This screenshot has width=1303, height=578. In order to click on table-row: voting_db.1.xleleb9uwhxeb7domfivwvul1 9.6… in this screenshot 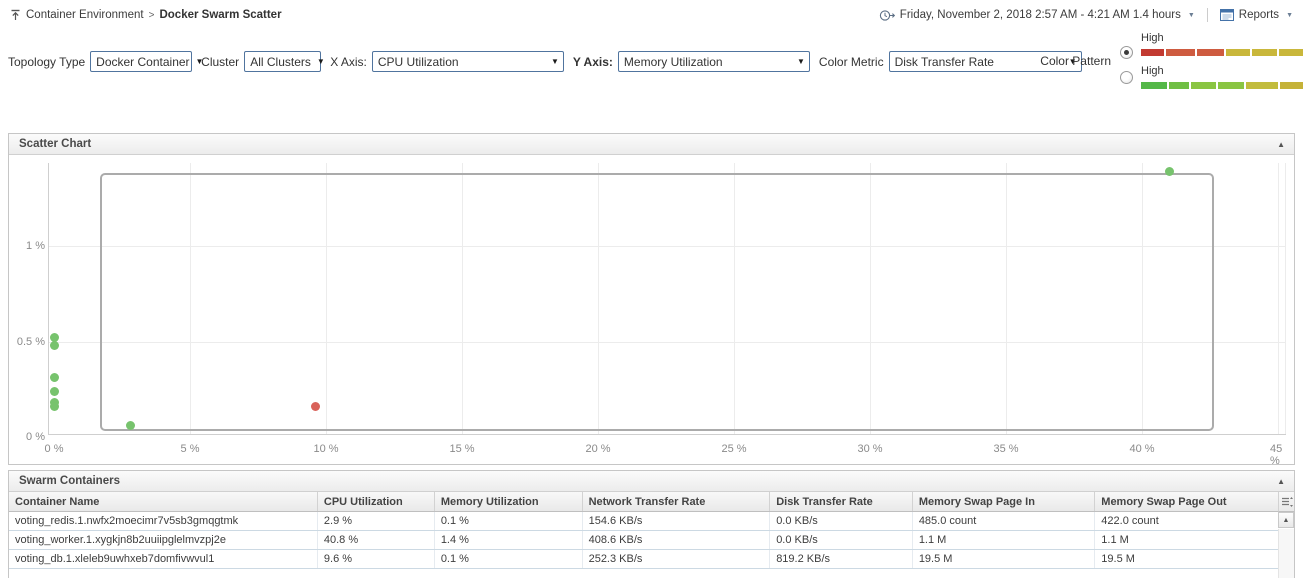, I will do `click(651, 559)`.